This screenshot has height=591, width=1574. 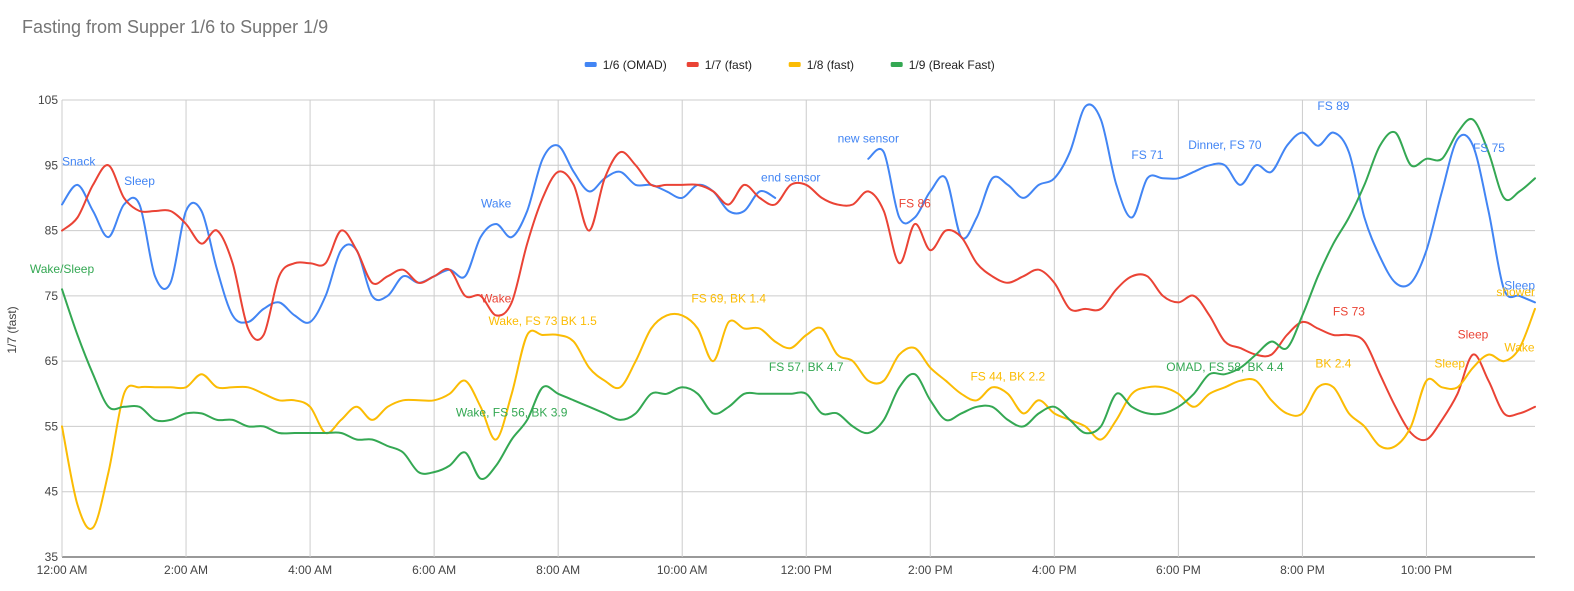 I want to click on annotation-label: FS 71, so click(x=1147, y=155).